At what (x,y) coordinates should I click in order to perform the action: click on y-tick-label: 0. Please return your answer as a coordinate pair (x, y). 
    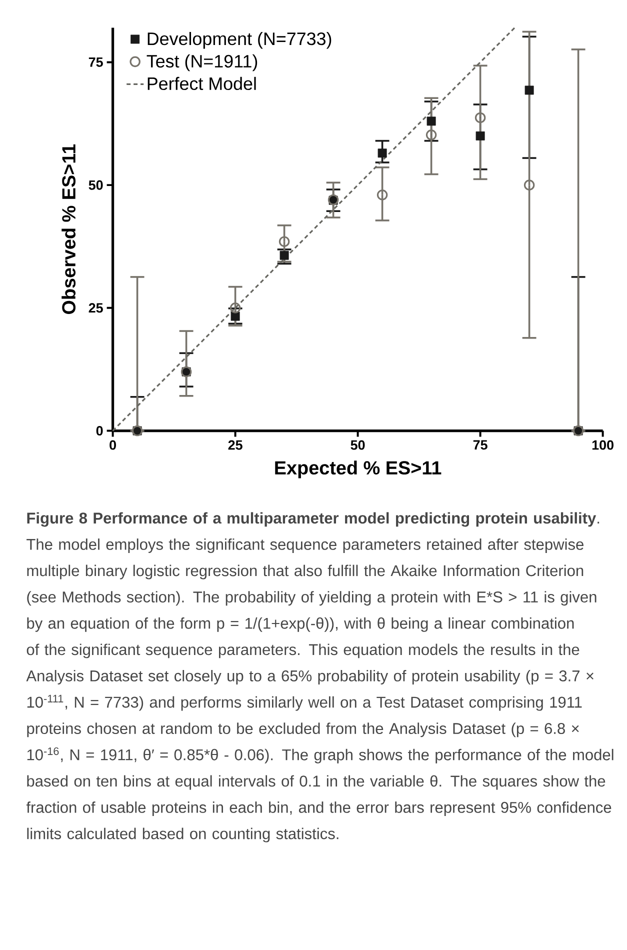
    Looking at the image, I should click on (99, 431).